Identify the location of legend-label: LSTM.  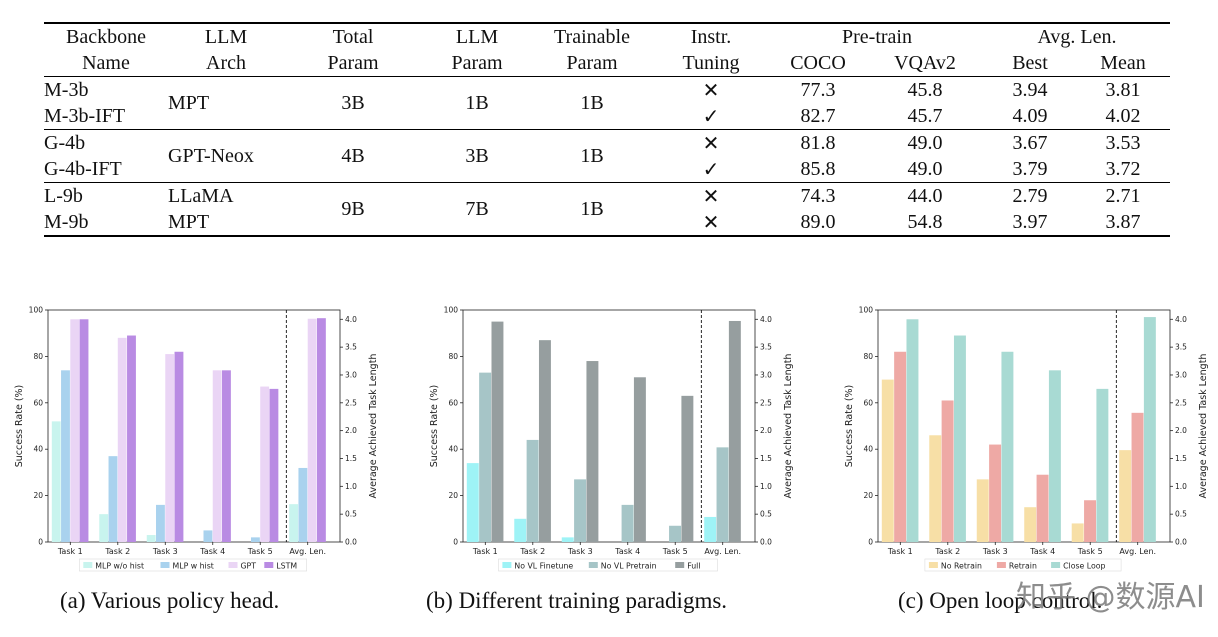
(286, 566).